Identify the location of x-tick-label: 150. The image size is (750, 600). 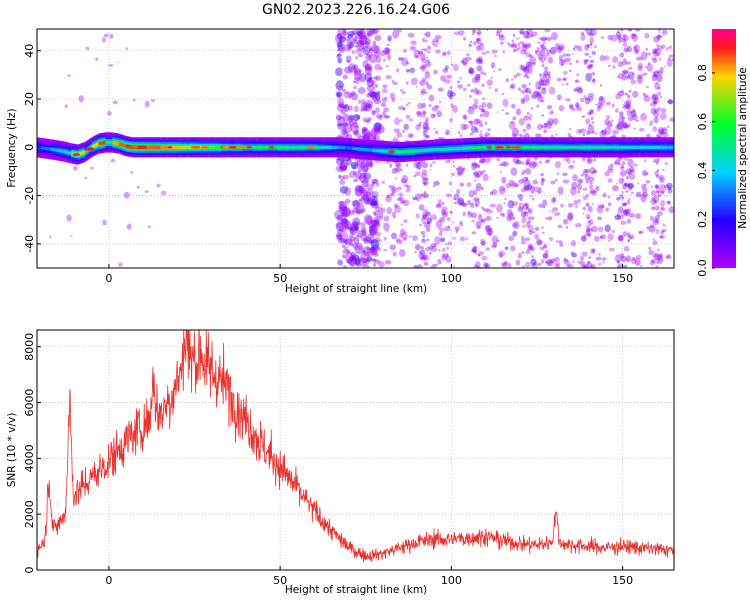
(622, 278).